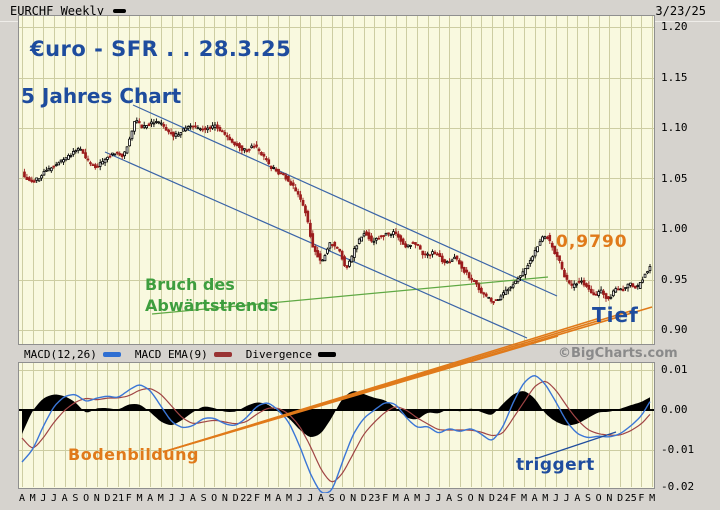 Image resolution: width=720 pixels, height=510 pixels. Describe the element at coordinates (674, 178) in the screenshot. I see `price-axis-tick: 1.05` at that location.